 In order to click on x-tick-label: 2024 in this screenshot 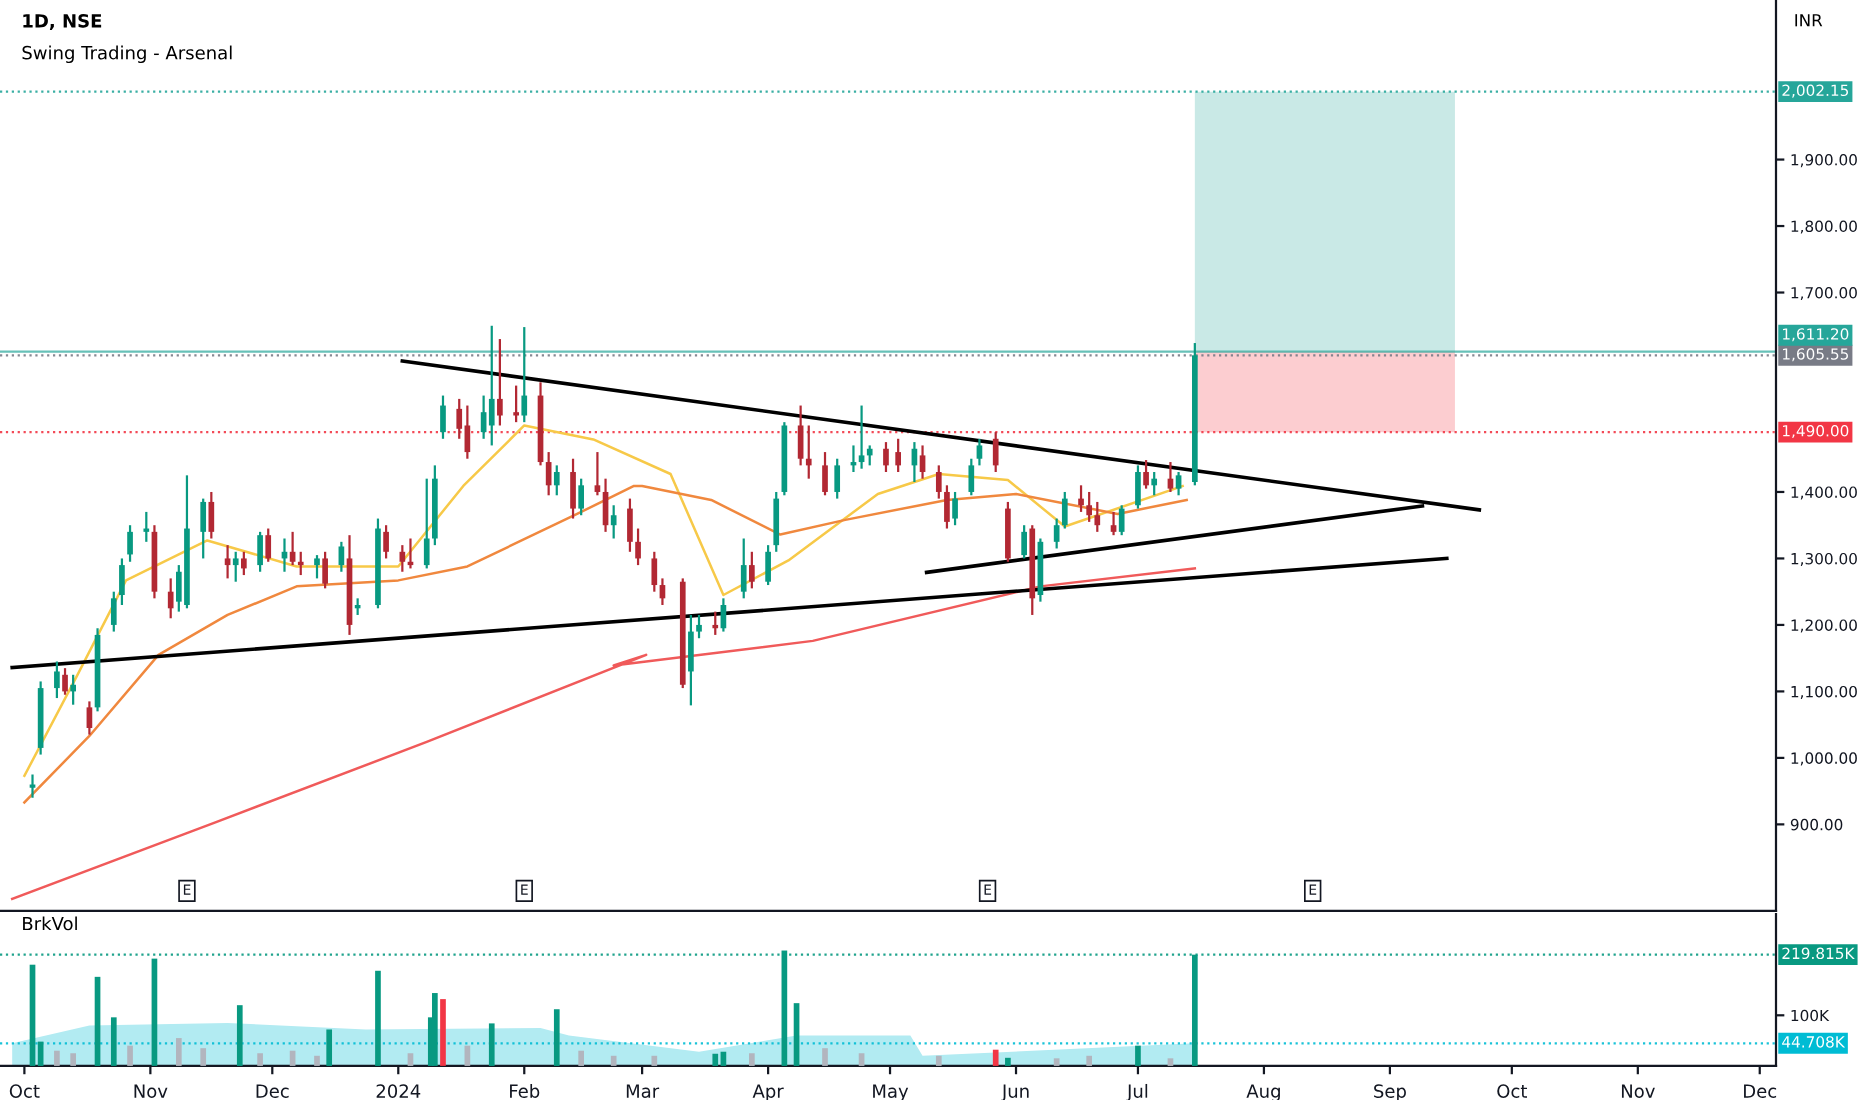, I will do `click(398, 1091)`.